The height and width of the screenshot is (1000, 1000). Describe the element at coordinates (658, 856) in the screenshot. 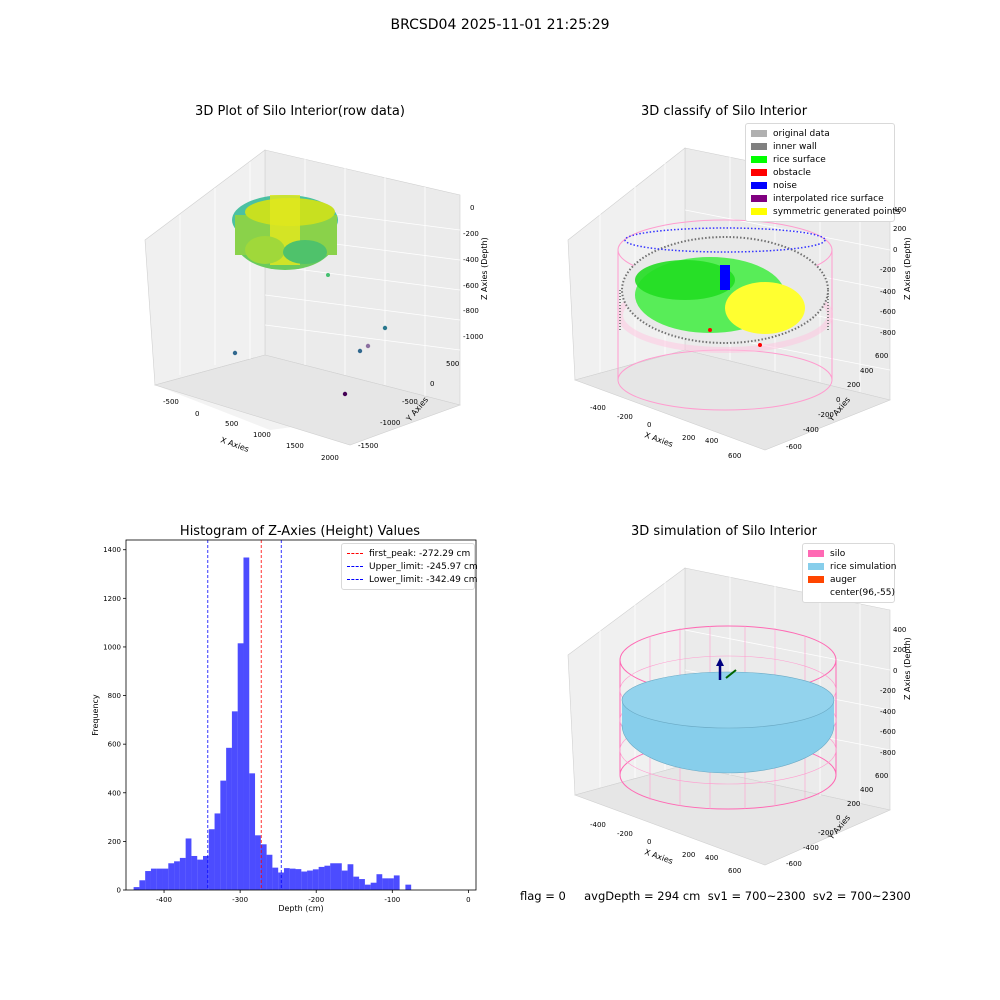

I see `simulation-x-label: X Axies` at that location.